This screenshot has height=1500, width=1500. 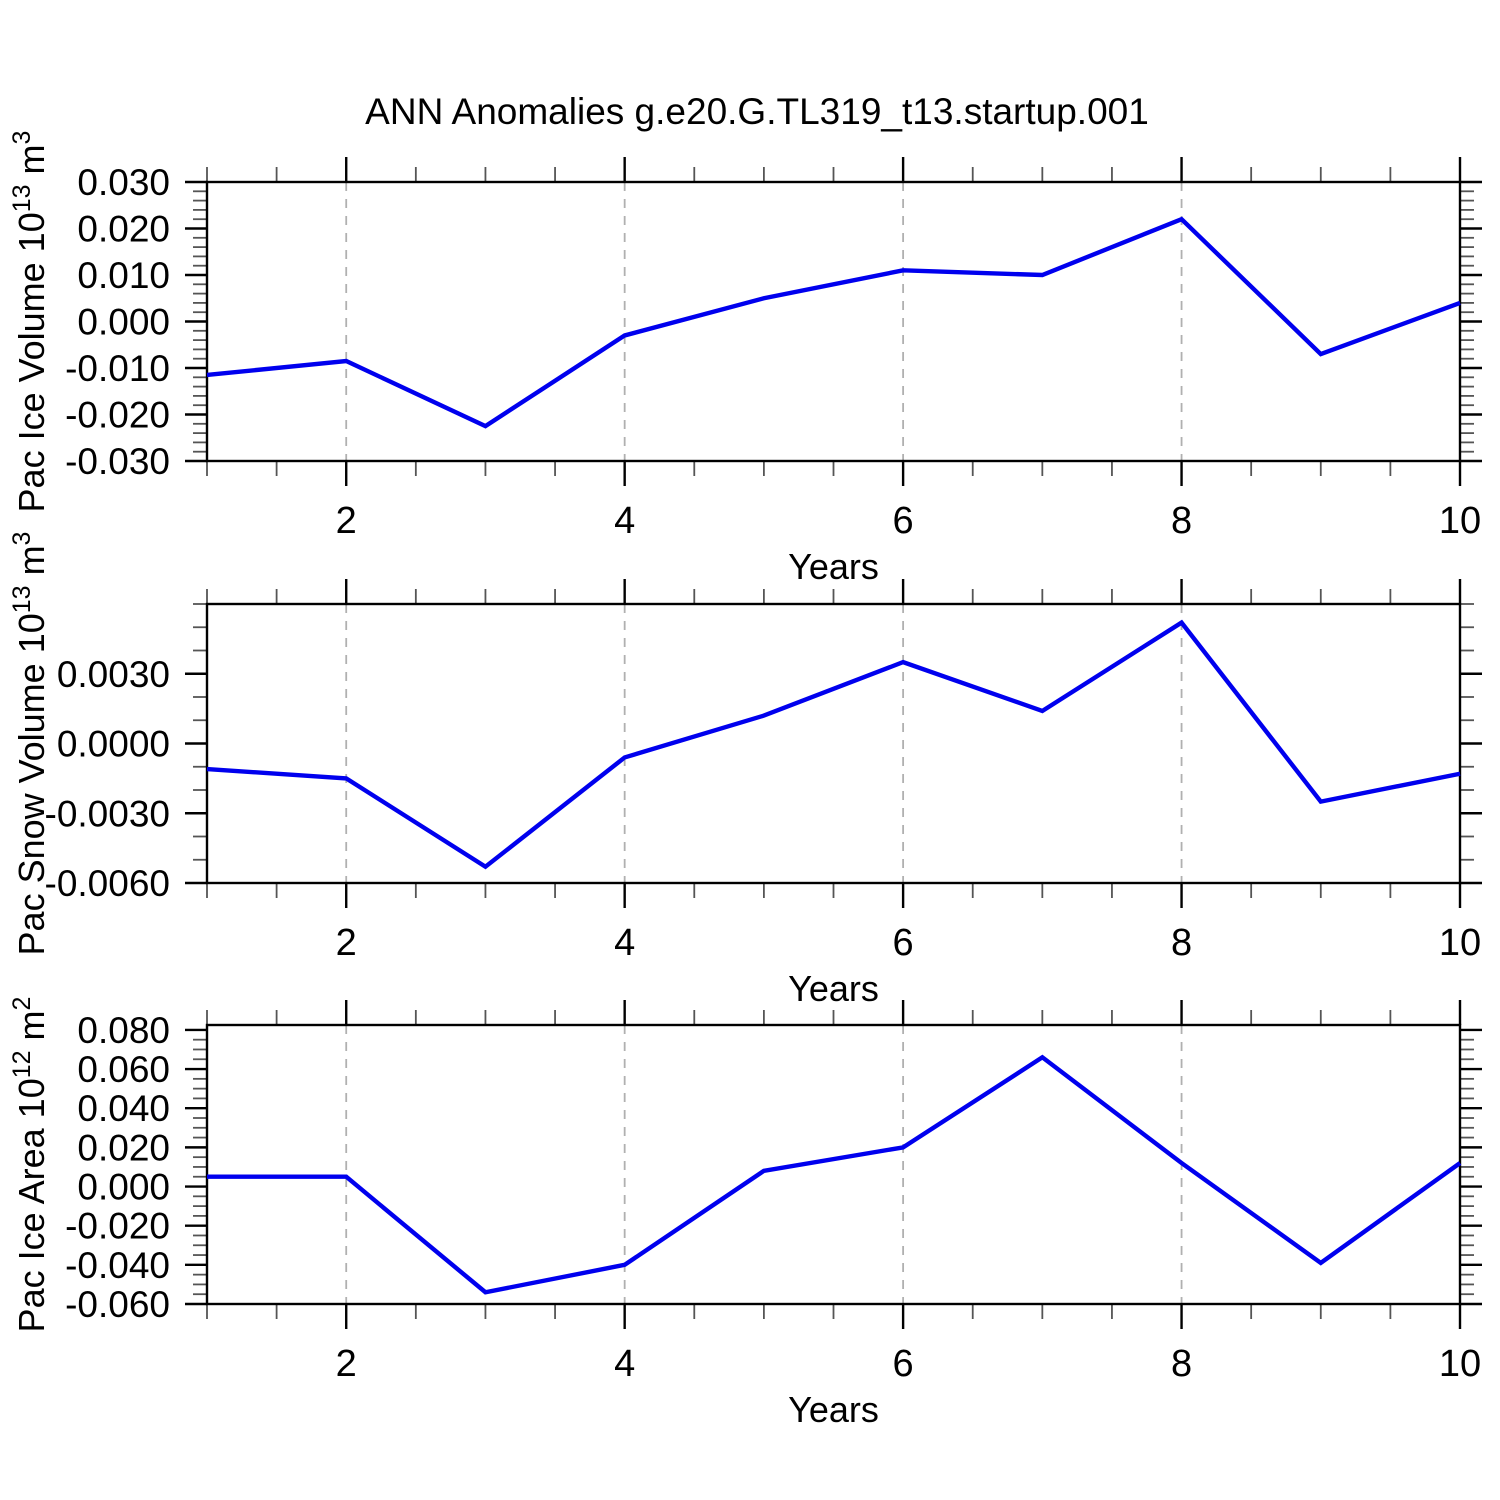 I want to click on y-tick-label: 0.010, so click(x=123, y=275).